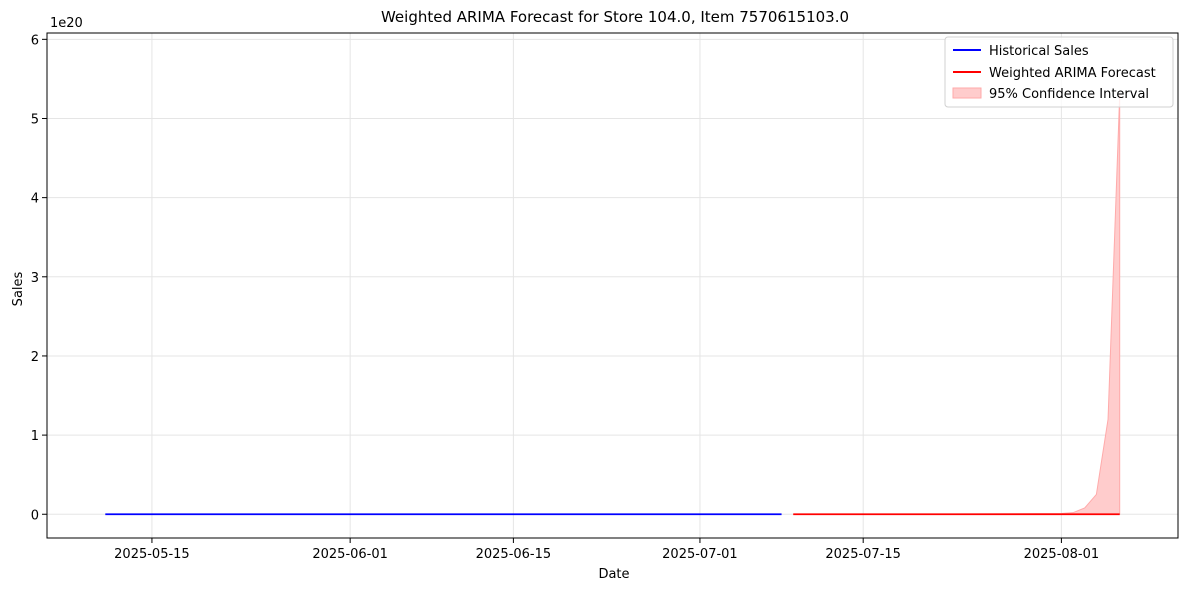 The image size is (1189, 590). Describe the element at coordinates (1072, 73) in the screenshot. I see `legend-label-forecast: Weighted ARIMA Forecast` at that location.